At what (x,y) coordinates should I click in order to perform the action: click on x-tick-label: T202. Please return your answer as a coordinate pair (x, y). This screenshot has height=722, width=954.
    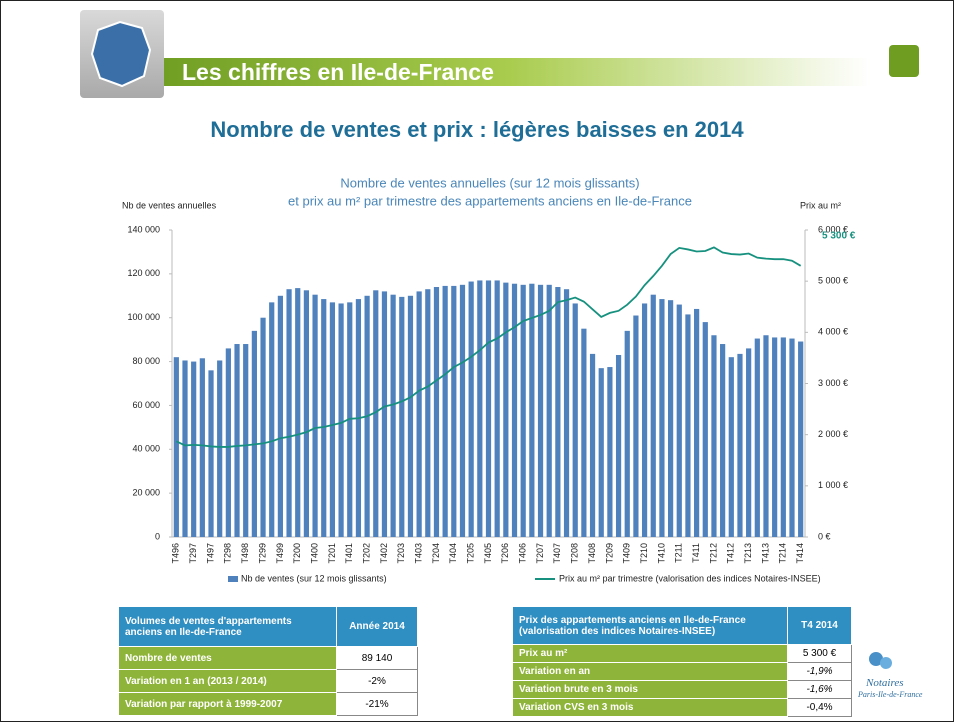
    Looking at the image, I should click on (366, 553).